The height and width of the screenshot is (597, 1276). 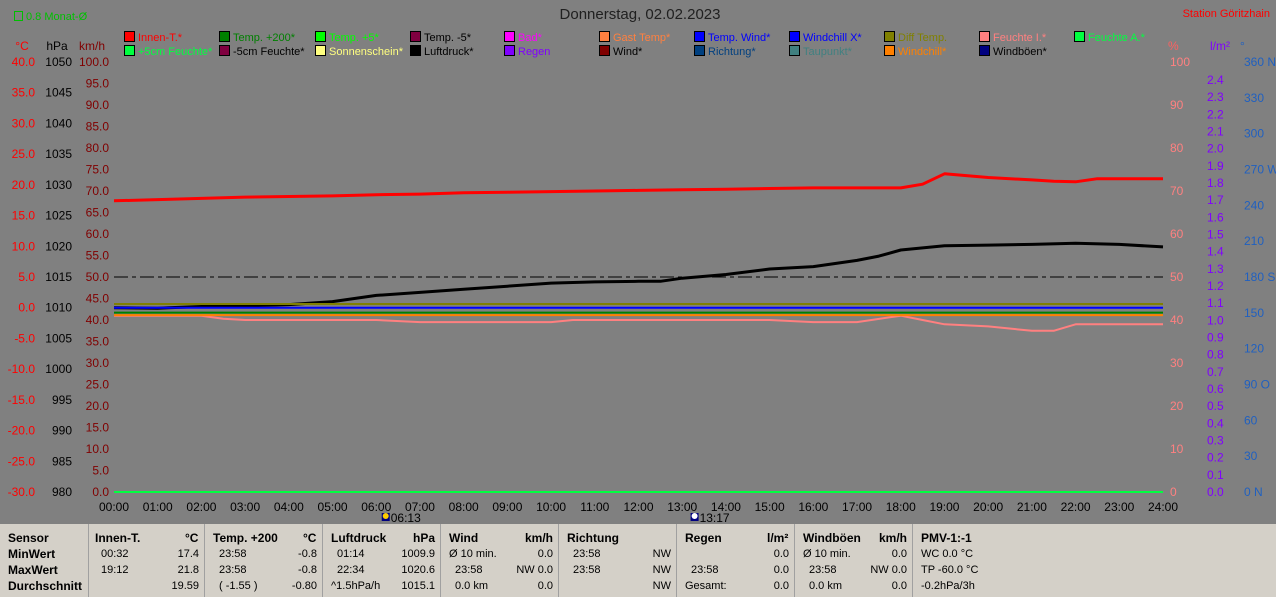 What do you see at coordinates (233, 554) in the screenshot?
I see `stat-min-time: 23:58` at bounding box center [233, 554].